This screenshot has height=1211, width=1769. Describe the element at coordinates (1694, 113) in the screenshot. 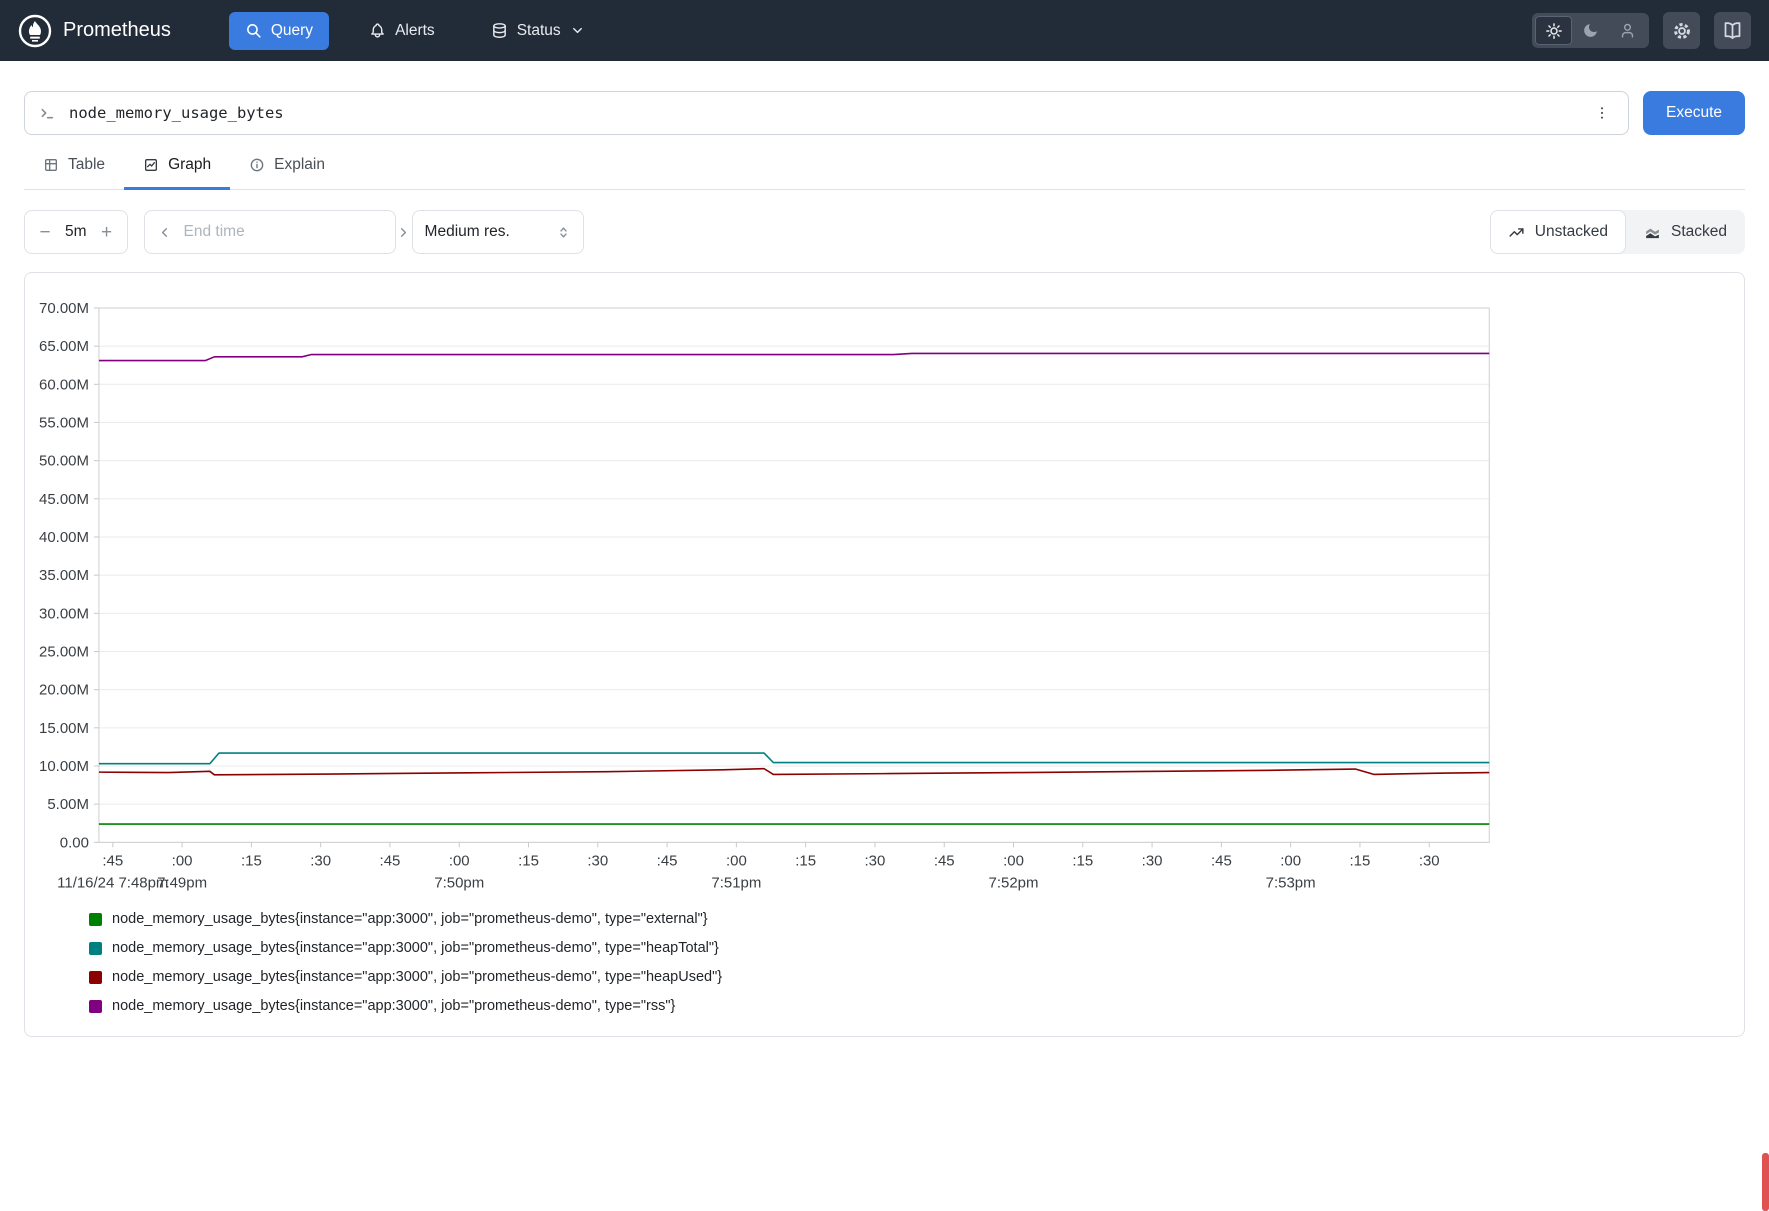

I see `execute-button: Execute` at that location.